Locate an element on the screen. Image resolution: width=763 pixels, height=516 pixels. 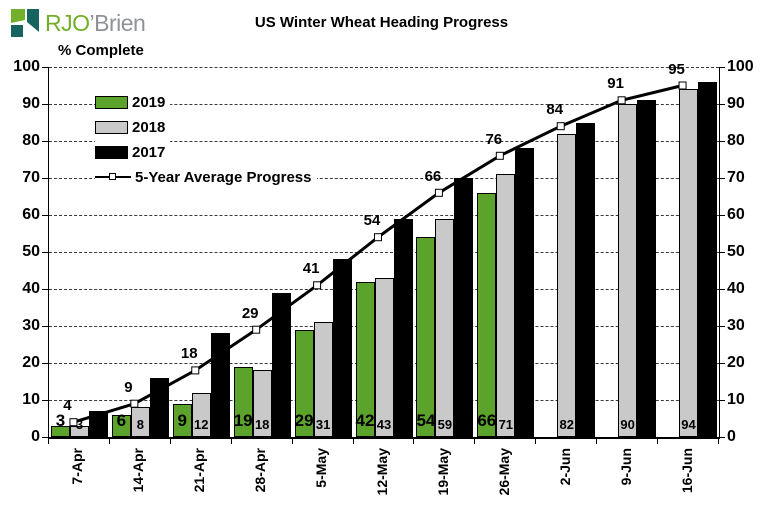
y-tick-label-left: 20 is located at coordinates (31, 362).